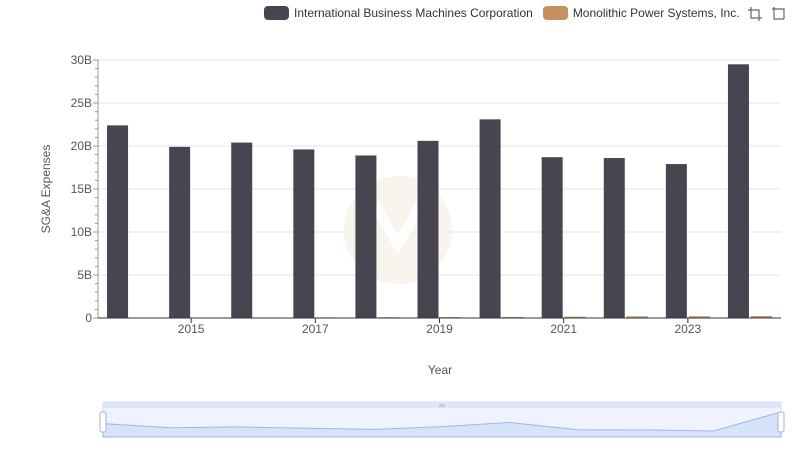 The height and width of the screenshot is (461, 800). What do you see at coordinates (688, 329) in the screenshot?
I see `x-tick-label: 2023` at bounding box center [688, 329].